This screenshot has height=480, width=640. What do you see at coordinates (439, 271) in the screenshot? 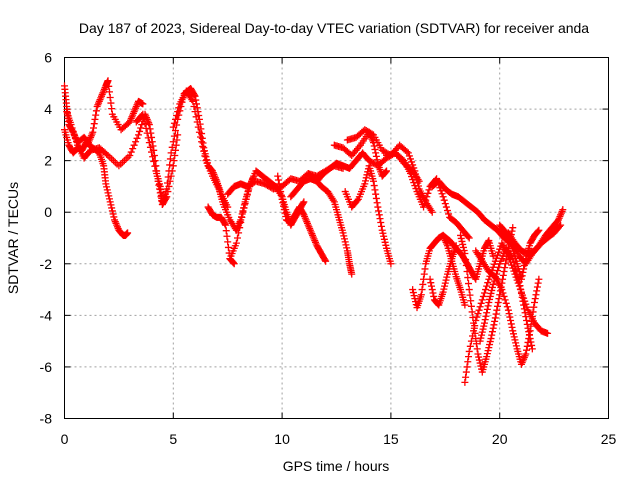
I see `series-sat-q` at bounding box center [439, 271].